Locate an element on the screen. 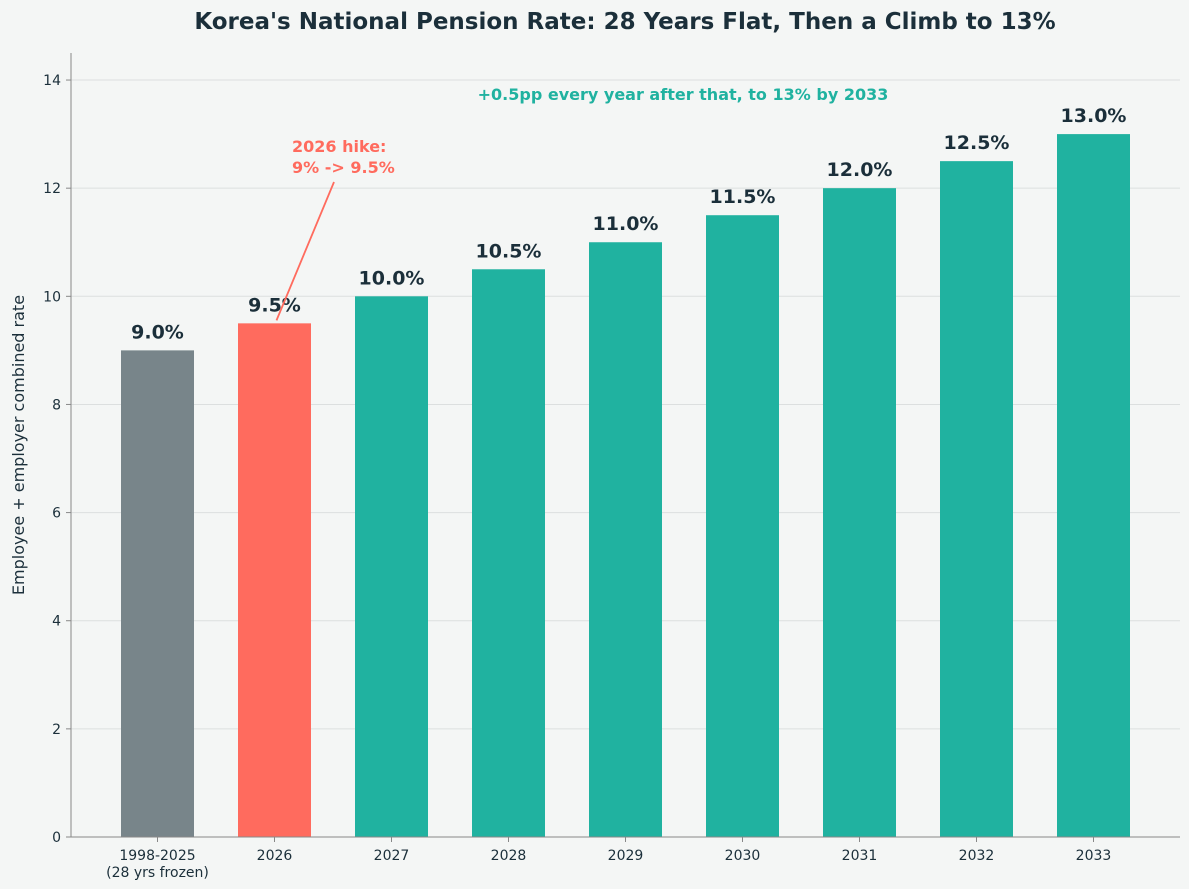 This screenshot has height=889, width=1189. x-tick-label: 2027 is located at coordinates (392, 856).